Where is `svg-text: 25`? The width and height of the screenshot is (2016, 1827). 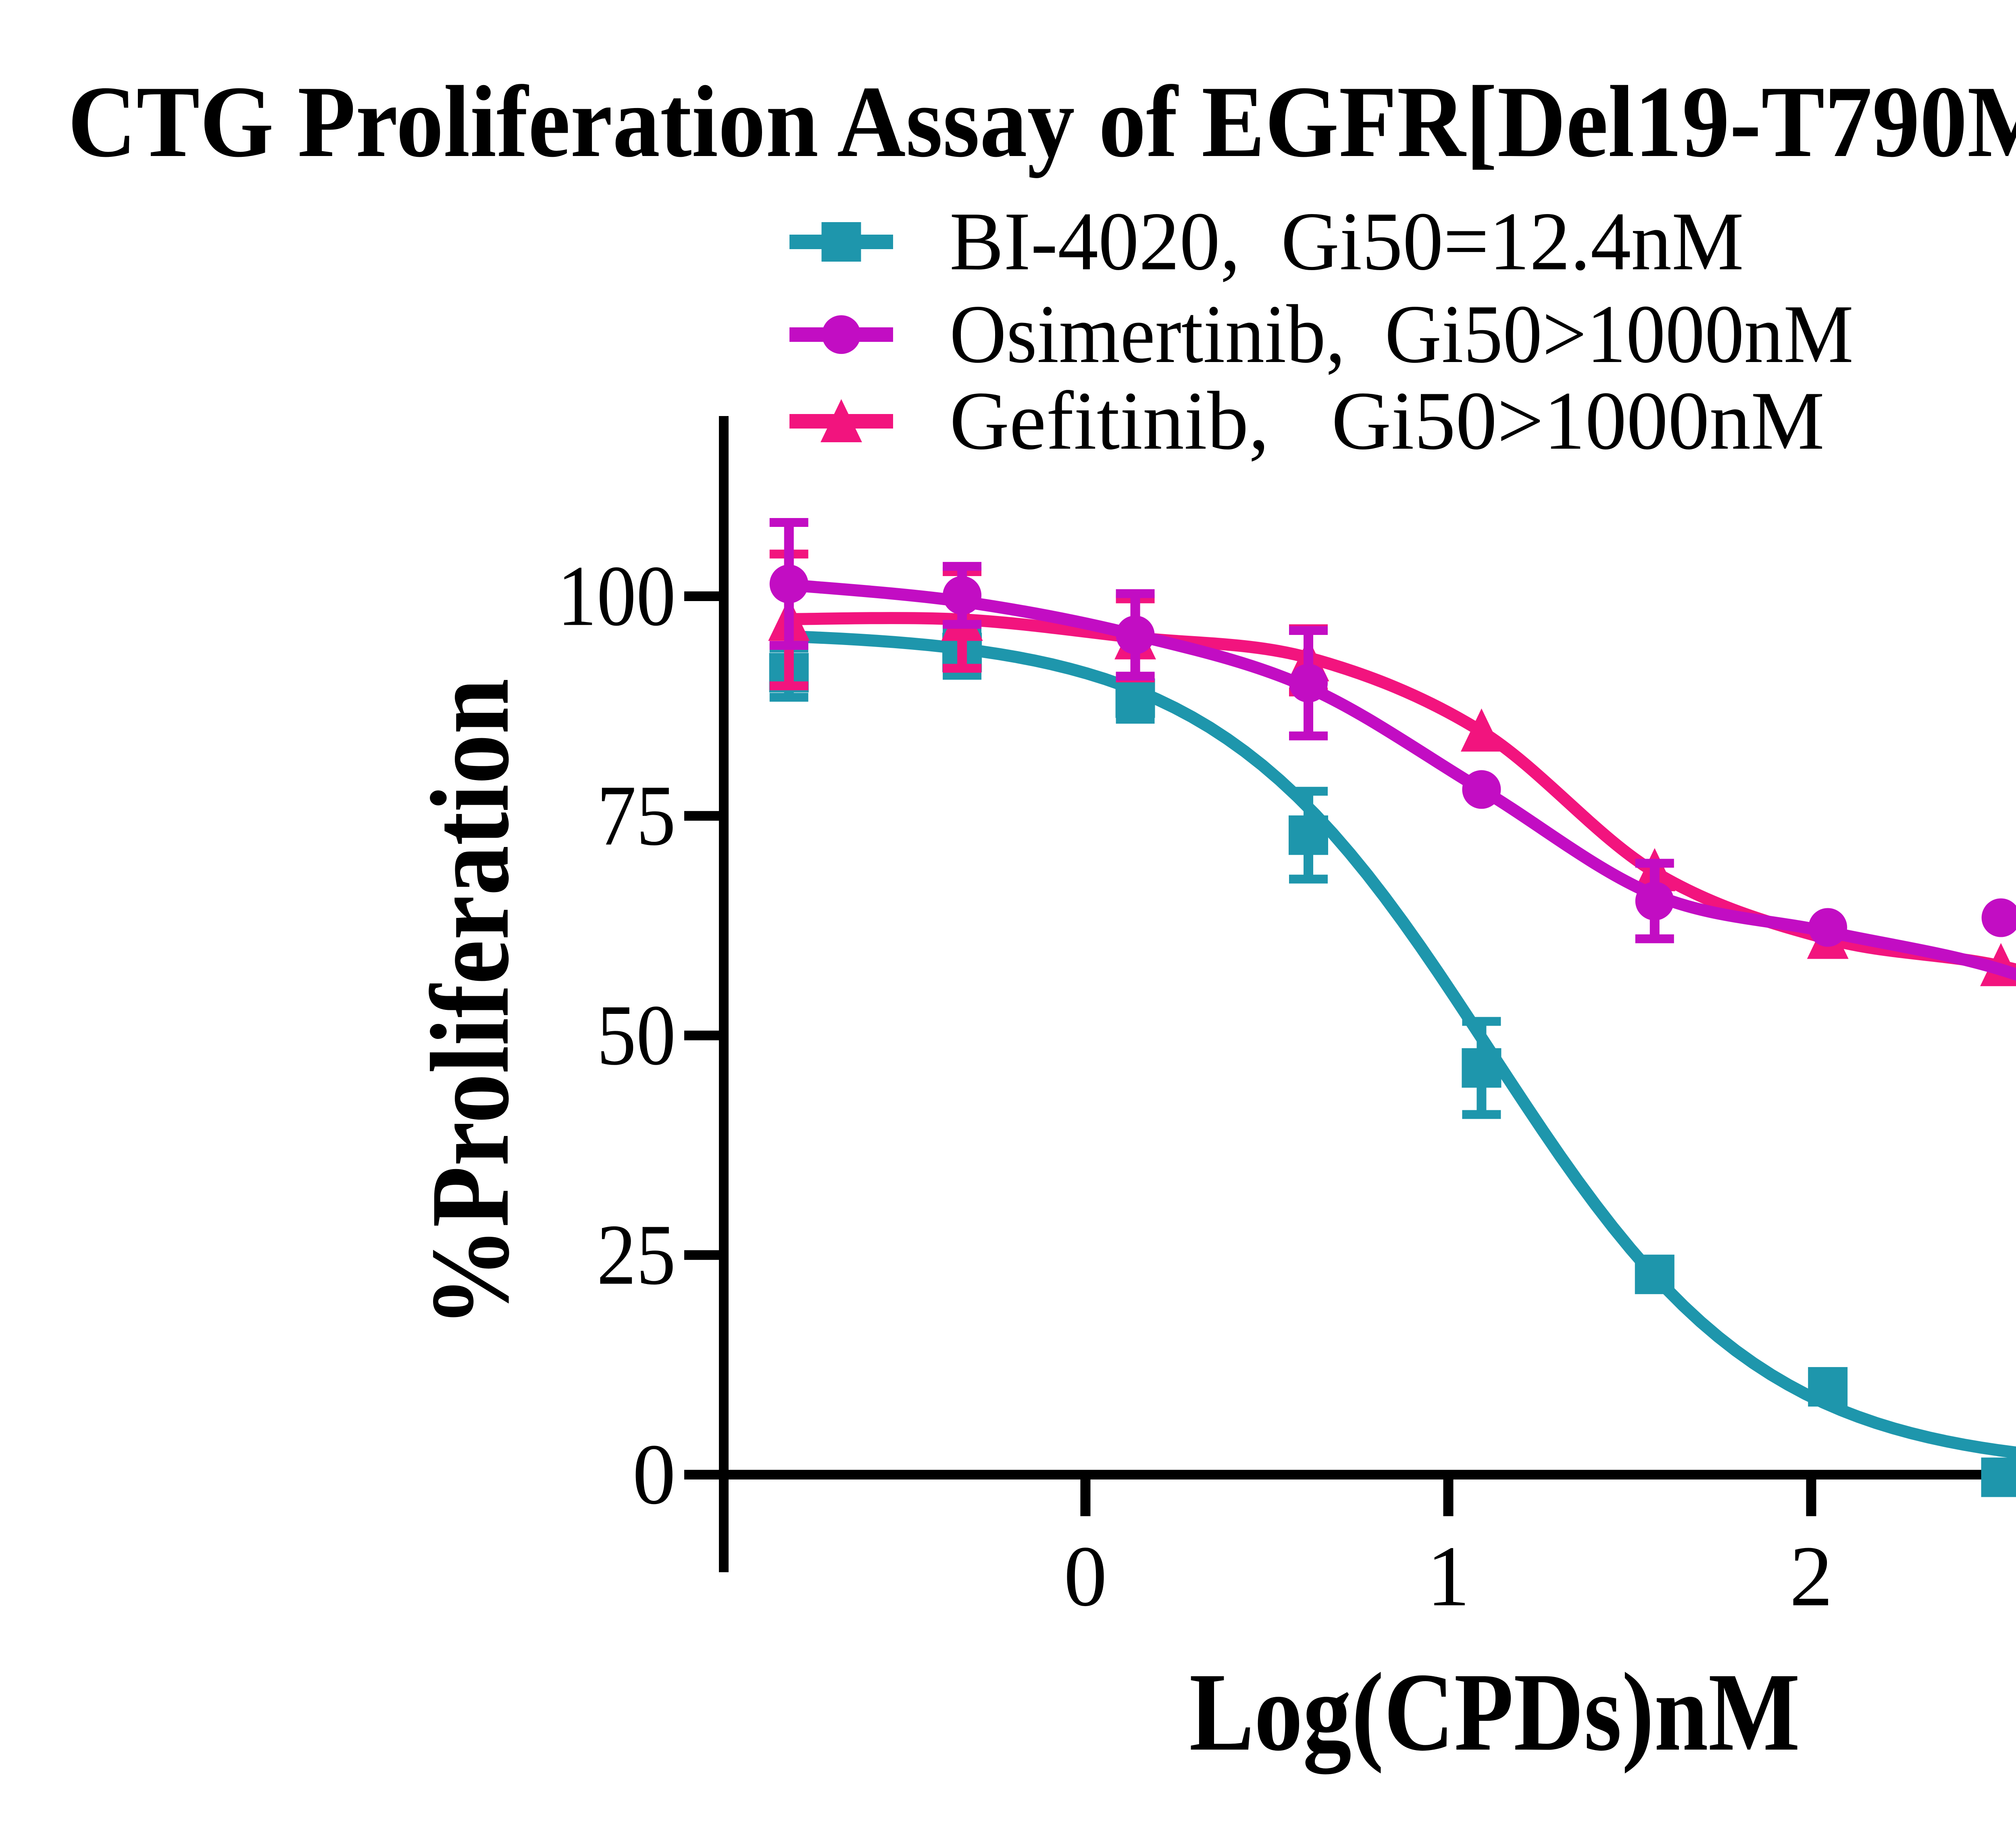 svg-text: 25 is located at coordinates (636, 1254).